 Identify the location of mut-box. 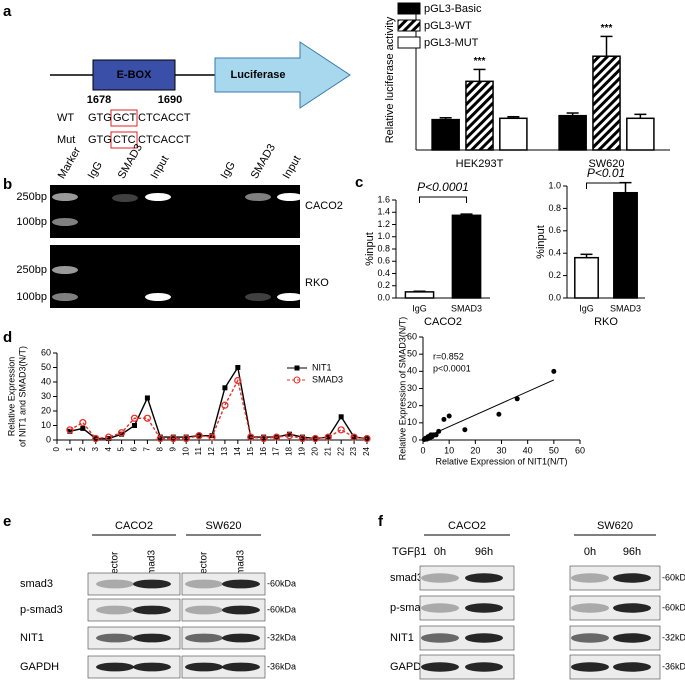
(124, 140).